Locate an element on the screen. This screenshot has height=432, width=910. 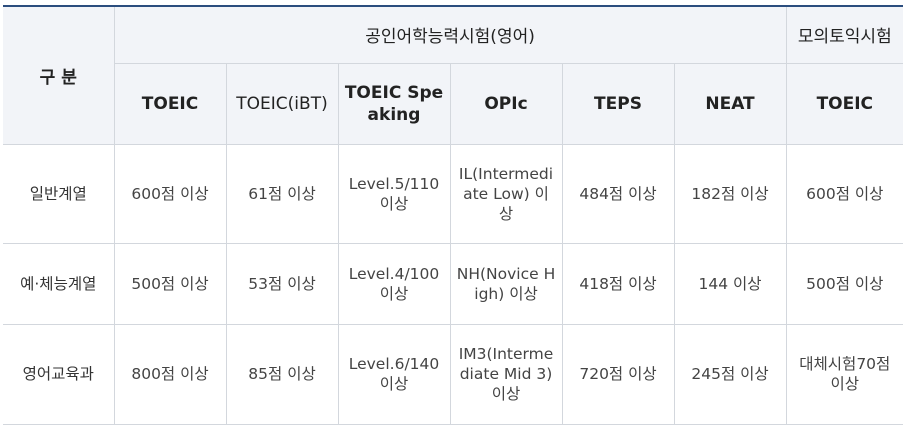
official-test-group-header: 공인어학능력시험(영어) is located at coordinates (450, 34).